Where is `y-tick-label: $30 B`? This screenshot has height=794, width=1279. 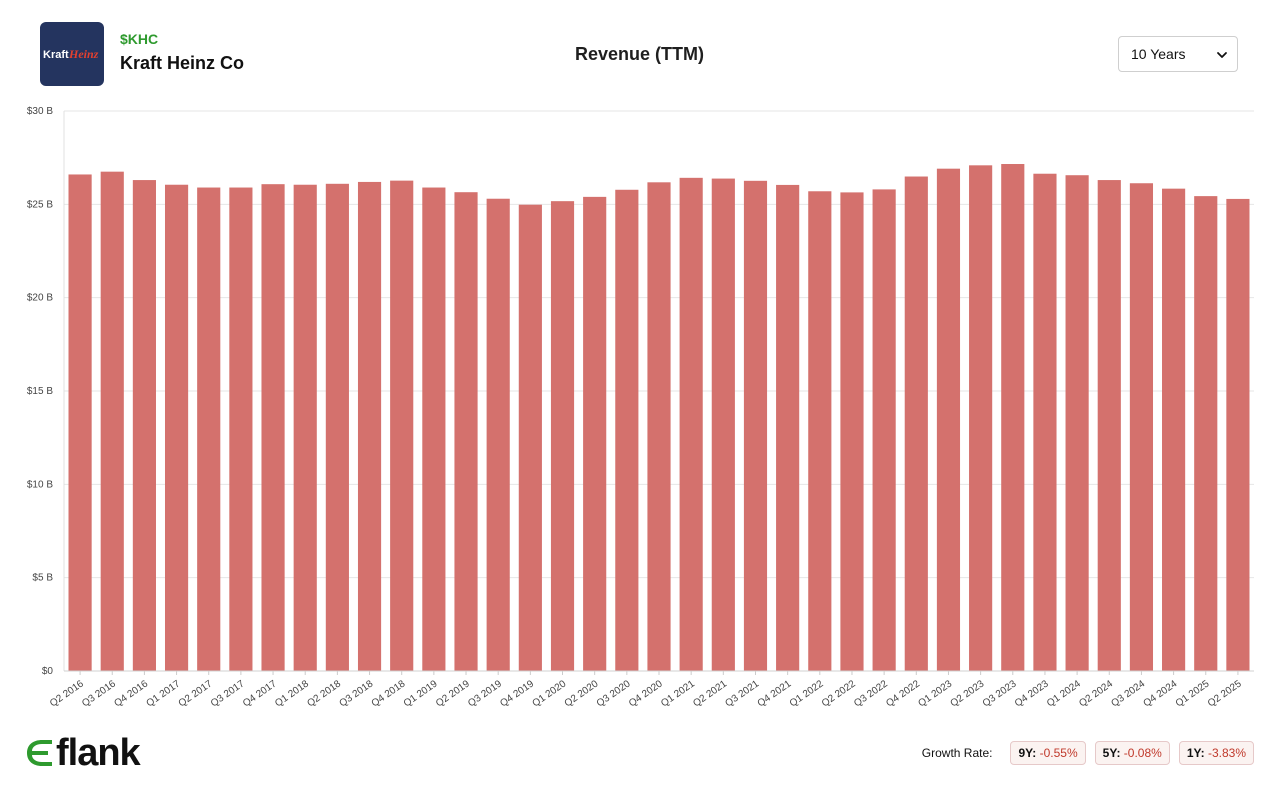 y-tick-label: $30 B is located at coordinates (40, 111).